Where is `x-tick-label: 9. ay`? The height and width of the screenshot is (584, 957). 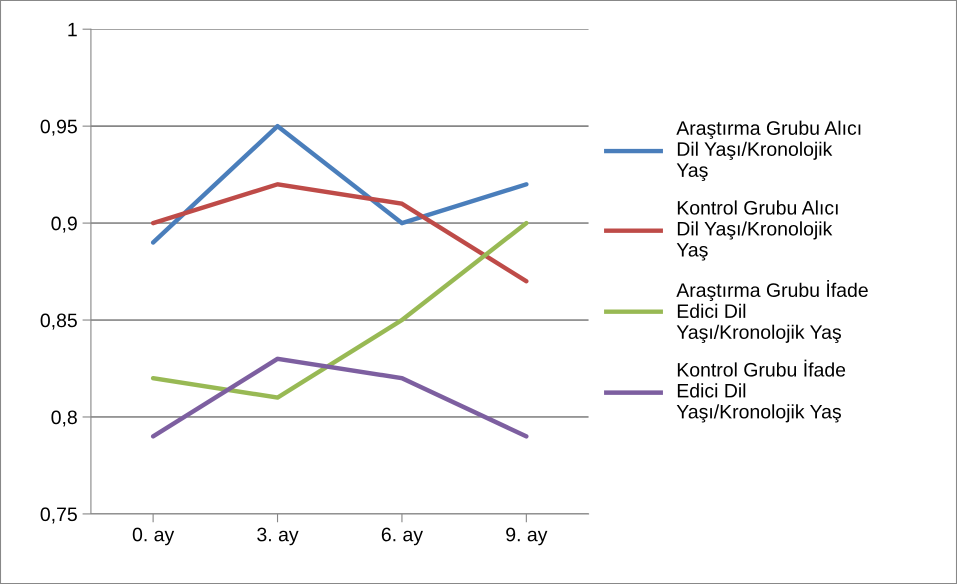
x-tick-label: 9. ay is located at coordinates (527, 537).